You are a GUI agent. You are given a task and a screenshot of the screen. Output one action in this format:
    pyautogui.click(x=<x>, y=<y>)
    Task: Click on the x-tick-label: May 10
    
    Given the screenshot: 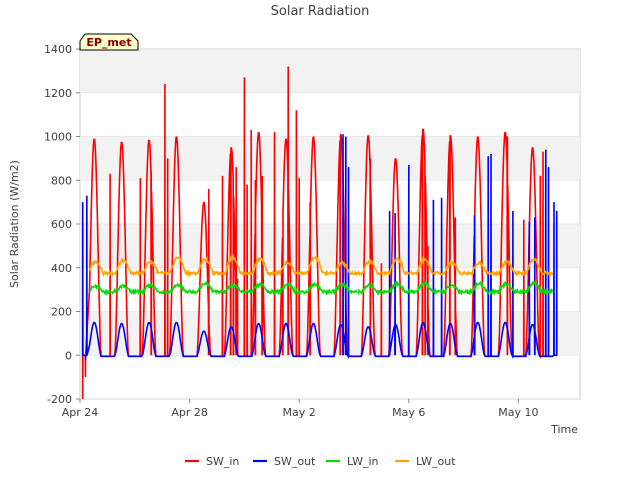 What is the action you would take?
    pyautogui.click(x=518, y=412)
    